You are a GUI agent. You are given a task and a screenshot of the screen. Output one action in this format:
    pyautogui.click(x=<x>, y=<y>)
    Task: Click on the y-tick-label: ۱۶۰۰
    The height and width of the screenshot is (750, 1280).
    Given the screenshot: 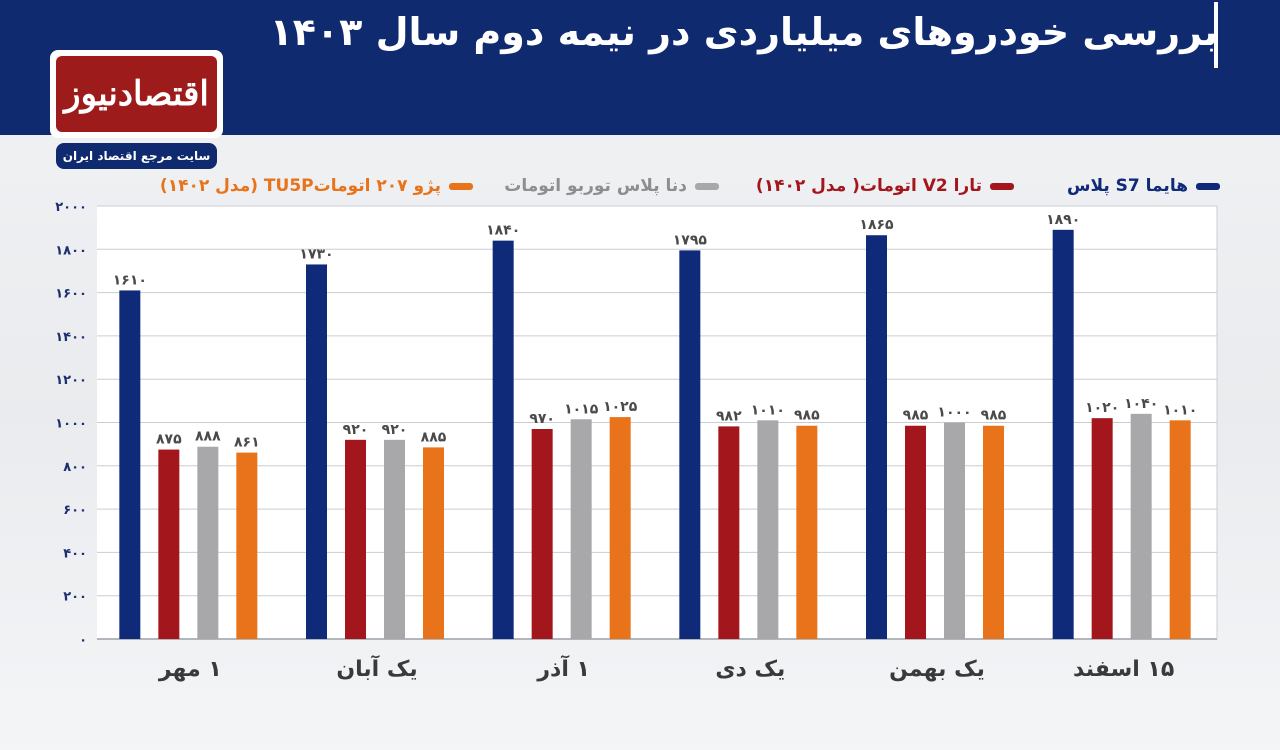 What is the action you would take?
    pyautogui.click(x=71, y=294)
    